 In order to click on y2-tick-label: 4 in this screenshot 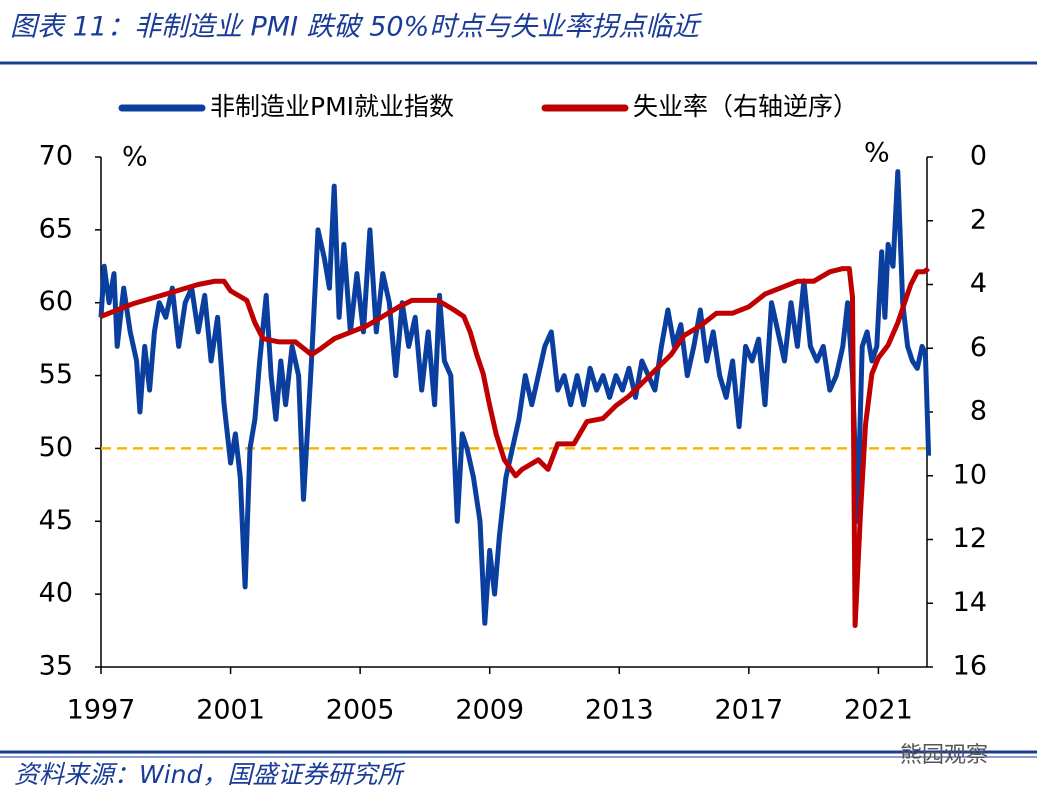, I will do `click(978, 283)`.